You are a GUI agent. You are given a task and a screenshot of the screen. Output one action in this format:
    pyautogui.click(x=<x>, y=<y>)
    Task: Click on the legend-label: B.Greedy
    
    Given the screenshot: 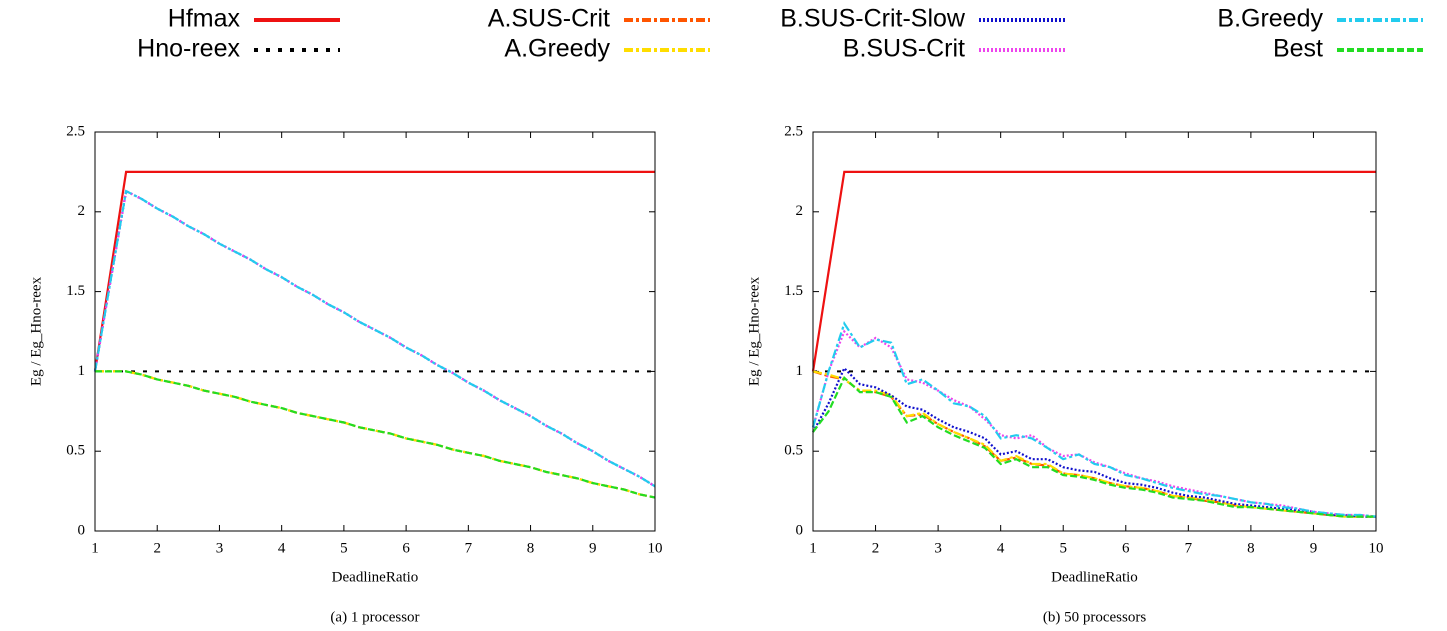 What is the action you would take?
    pyautogui.click(x=1270, y=19)
    